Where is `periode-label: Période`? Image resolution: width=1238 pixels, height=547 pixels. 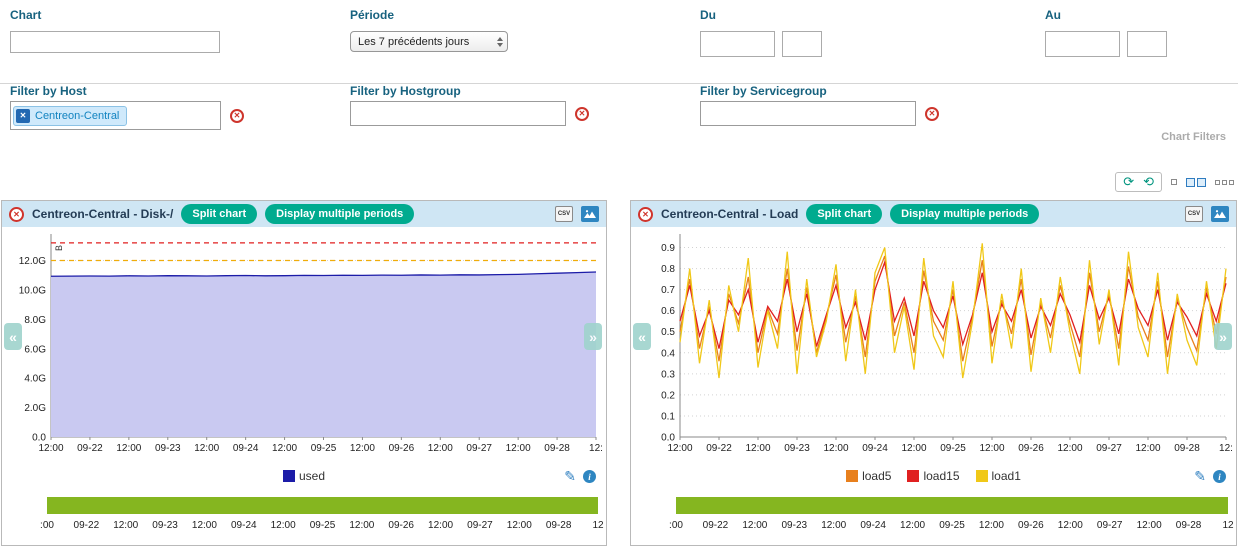 periode-label: Période is located at coordinates (372, 15).